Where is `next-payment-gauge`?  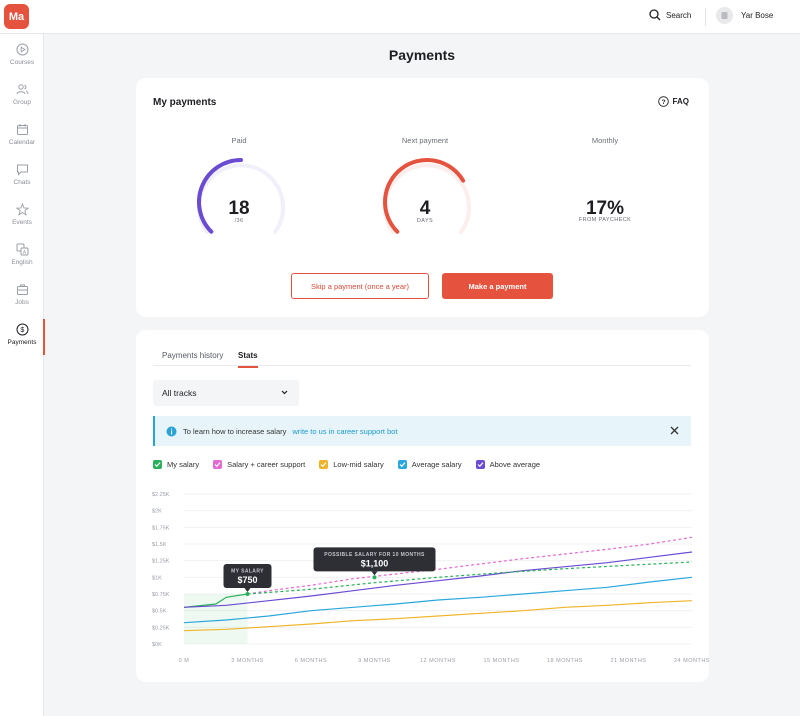
next-payment-gauge is located at coordinates (427, 196).